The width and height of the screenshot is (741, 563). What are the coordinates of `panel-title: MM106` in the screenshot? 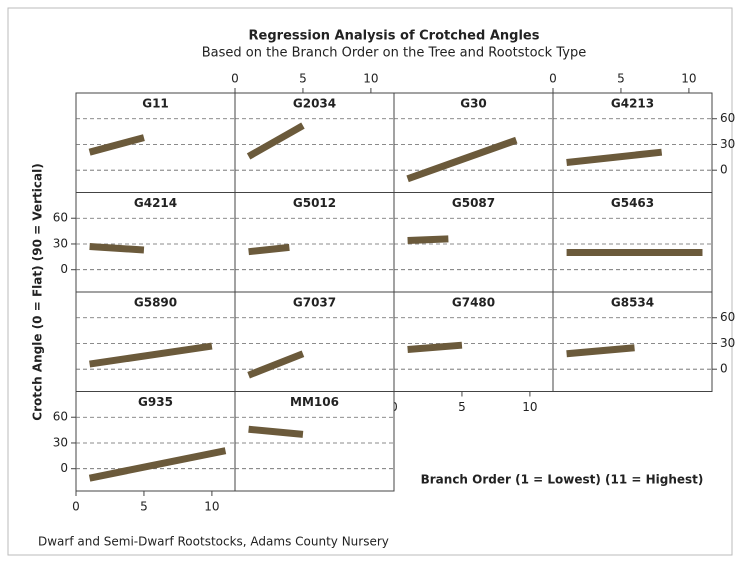 It's located at (314, 402).